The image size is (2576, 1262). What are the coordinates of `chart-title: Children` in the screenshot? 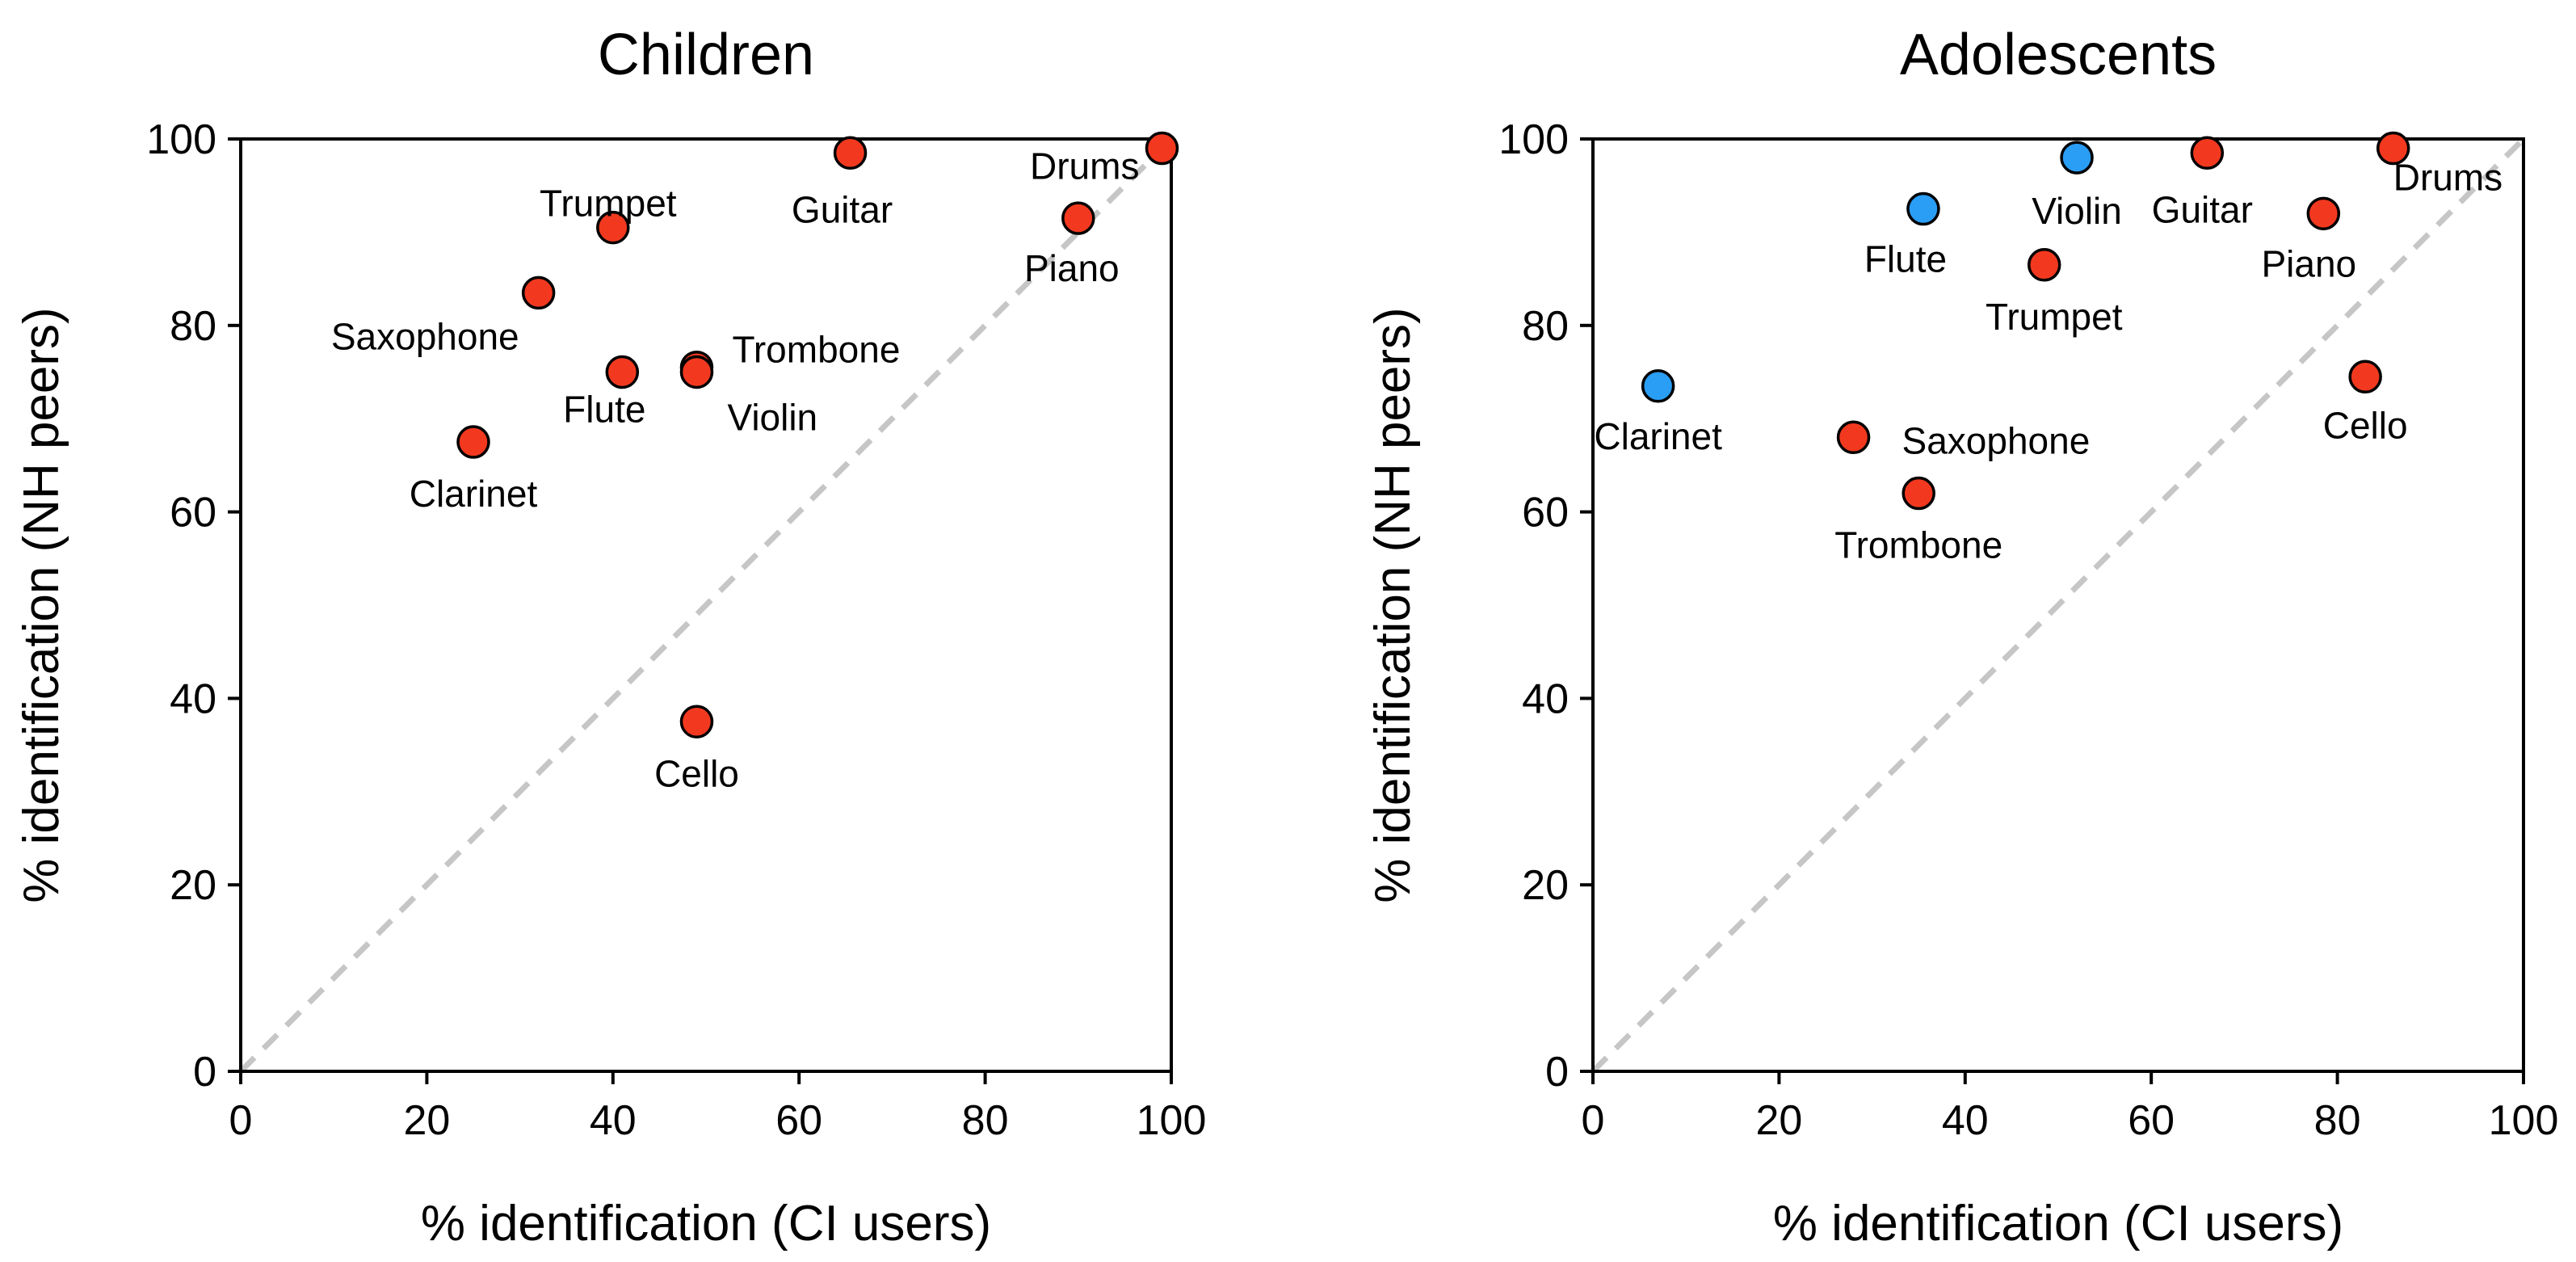 It's located at (706, 55).